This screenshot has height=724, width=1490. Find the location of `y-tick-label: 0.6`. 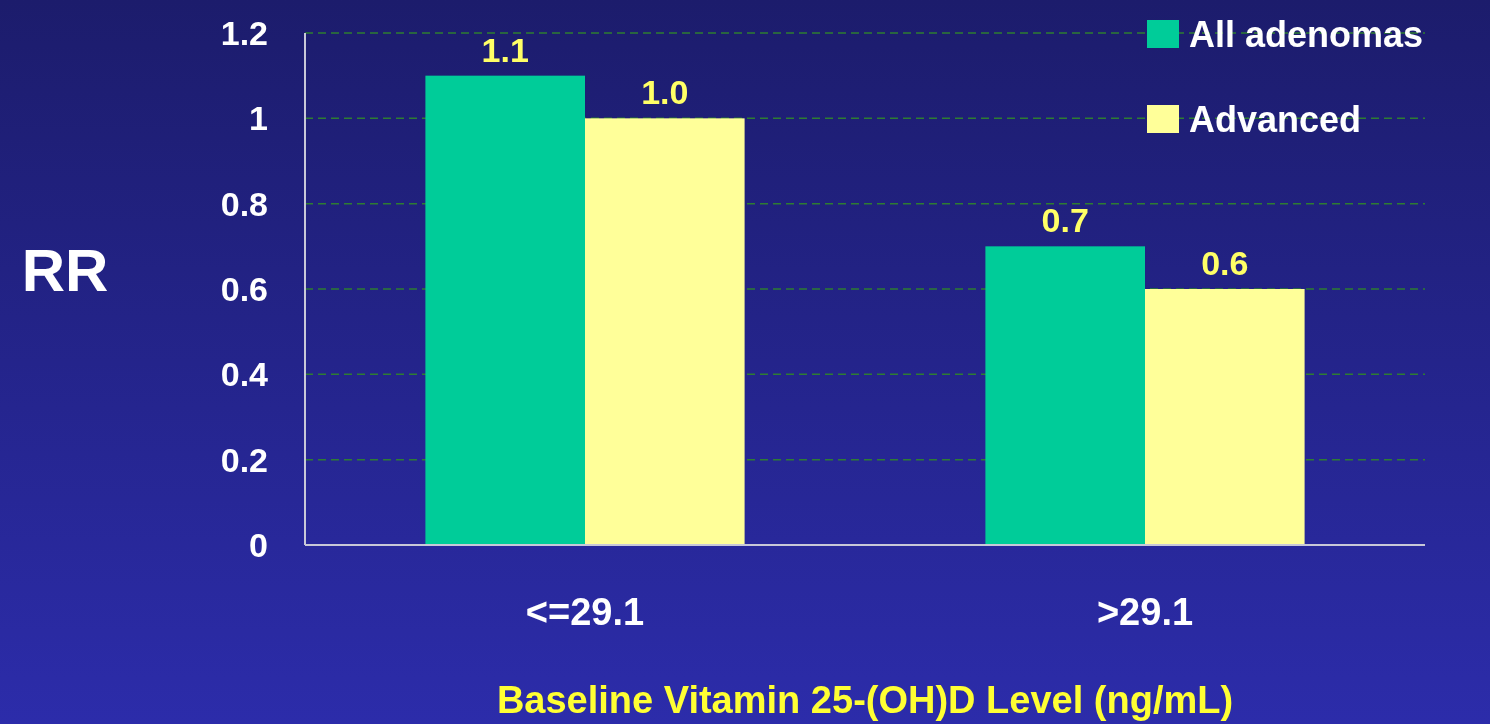

y-tick-label: 0.6 is located at coordinates (244, 288).